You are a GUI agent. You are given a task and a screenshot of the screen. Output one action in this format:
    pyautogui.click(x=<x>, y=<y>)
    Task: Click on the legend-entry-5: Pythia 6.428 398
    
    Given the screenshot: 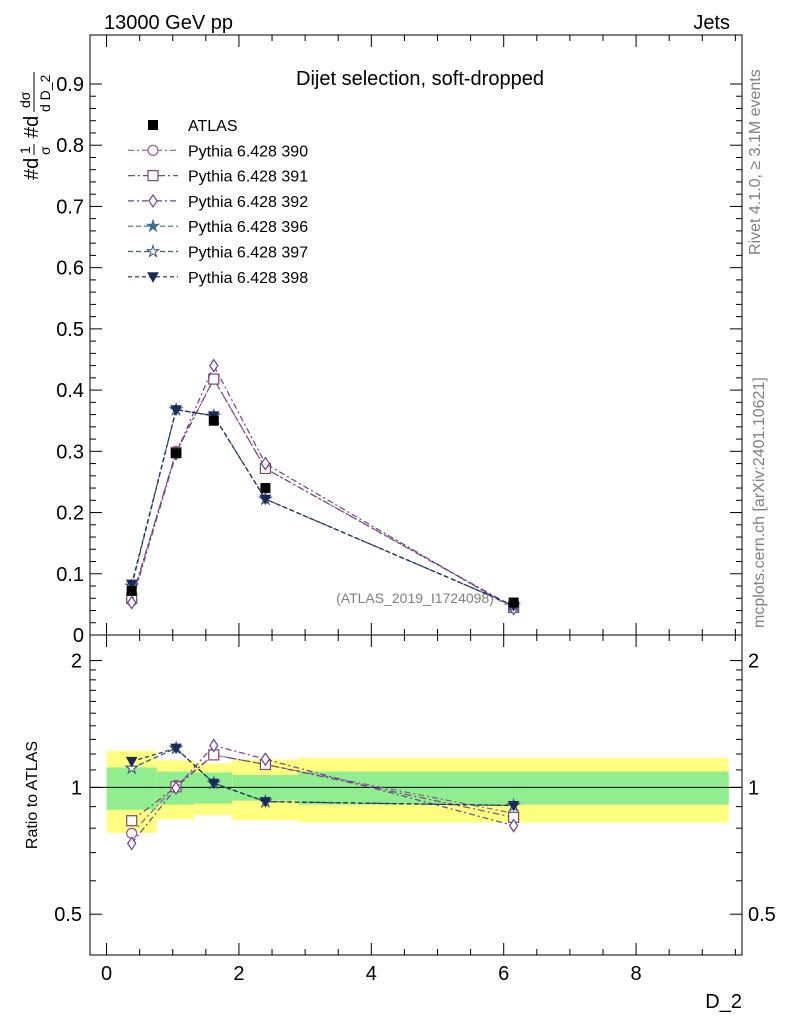 What is the action you would take?
    pyautogui.click(x=218, y=278)
    